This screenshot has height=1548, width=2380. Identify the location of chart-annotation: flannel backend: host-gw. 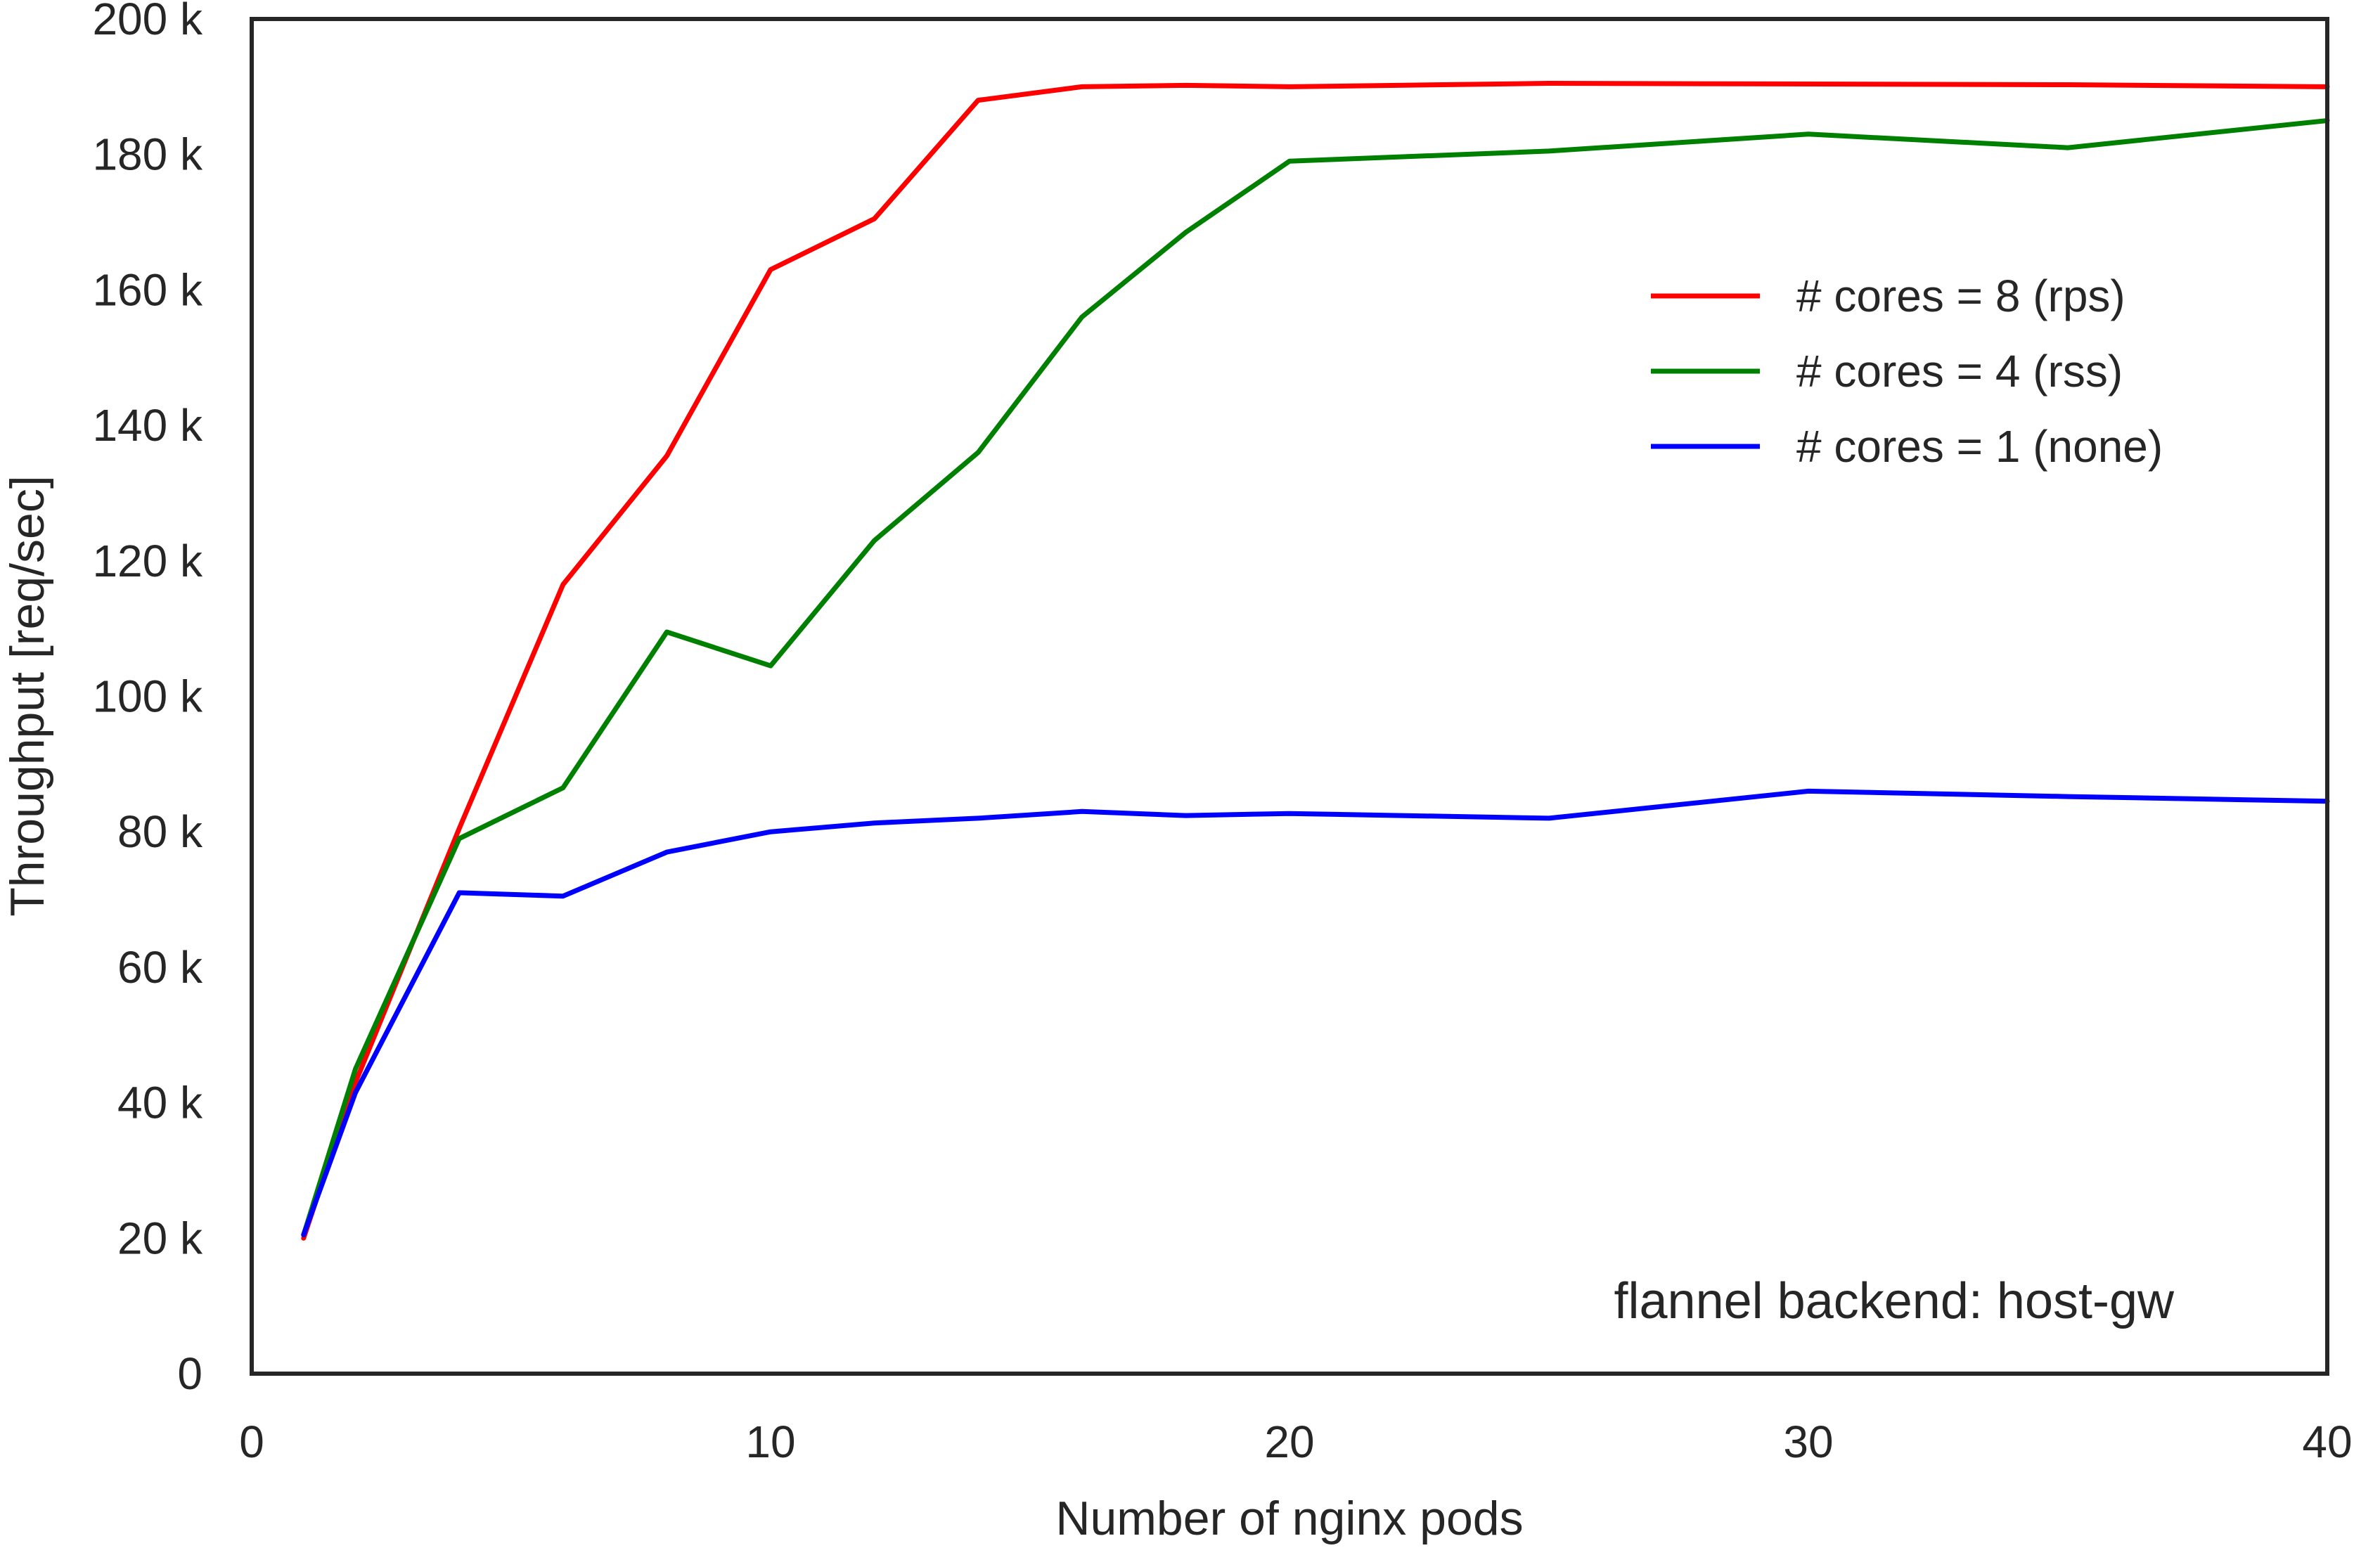
(1895, 1301).